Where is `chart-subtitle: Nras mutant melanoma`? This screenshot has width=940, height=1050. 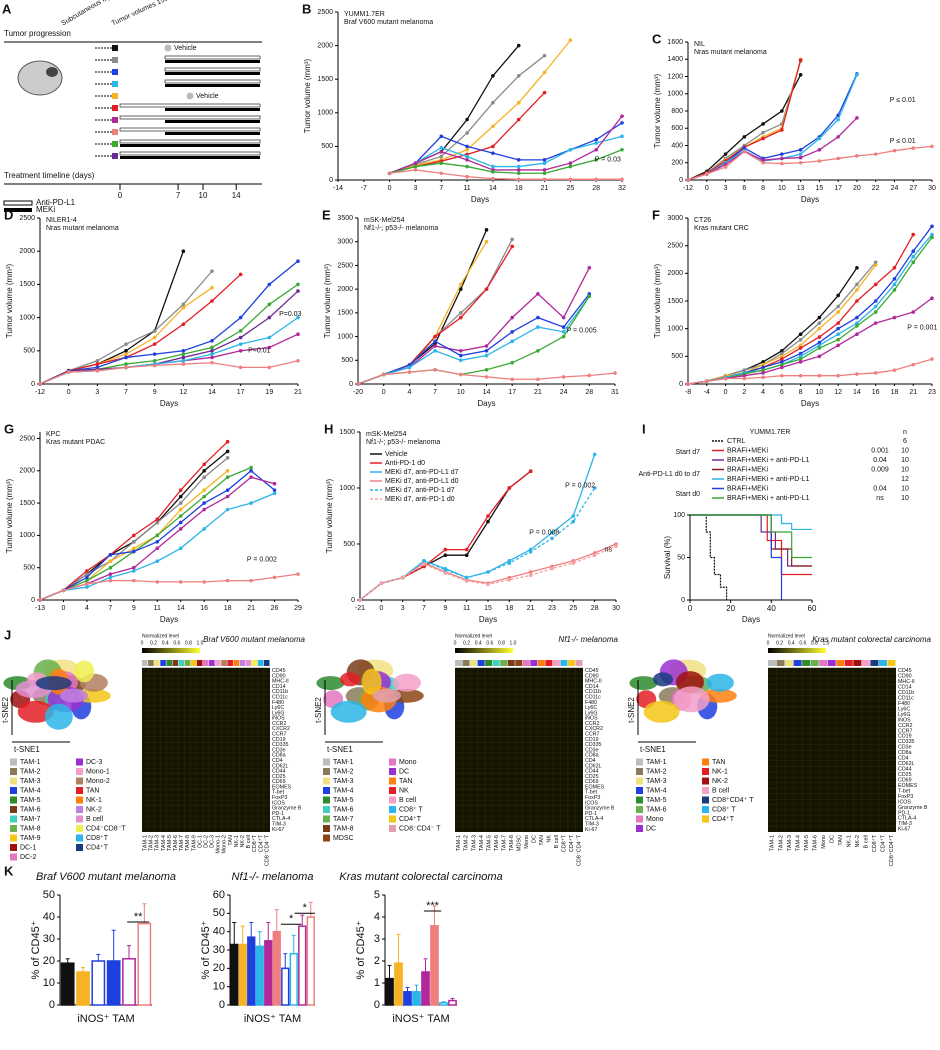 chart-subtitle: Nras mutant melanoma is located at coordinates (82, 228).